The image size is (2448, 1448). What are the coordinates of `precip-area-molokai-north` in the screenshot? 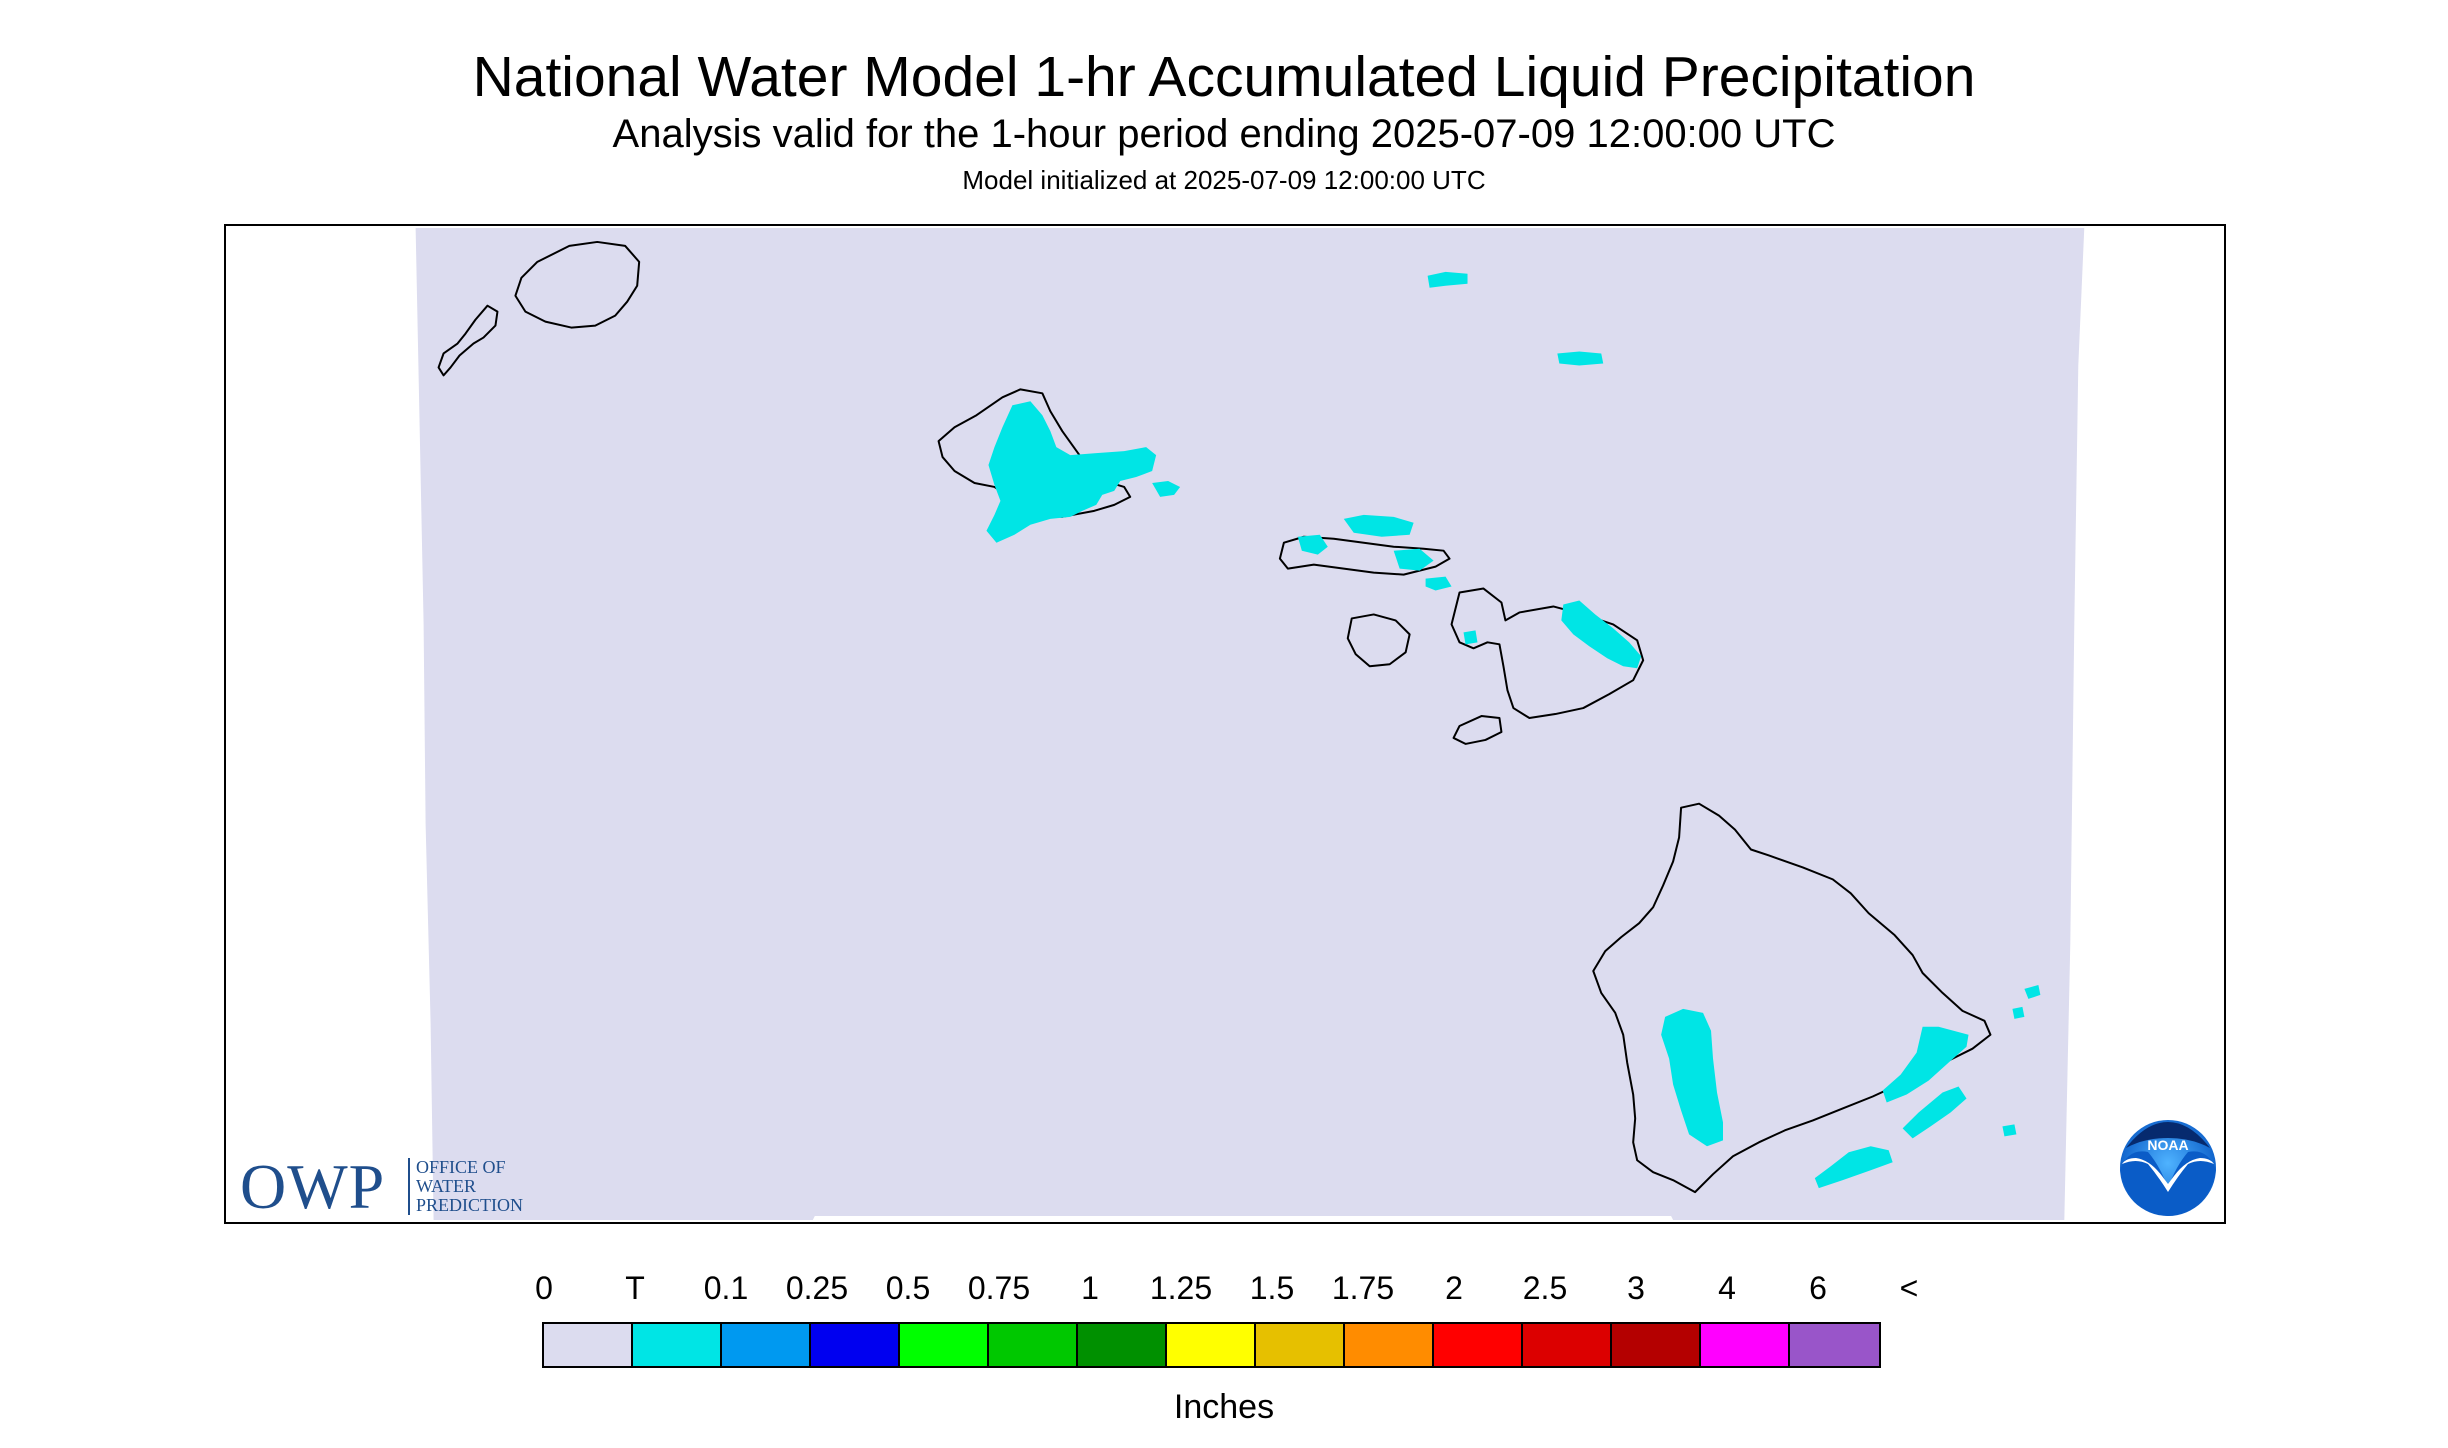 It's located at (1378, 525).